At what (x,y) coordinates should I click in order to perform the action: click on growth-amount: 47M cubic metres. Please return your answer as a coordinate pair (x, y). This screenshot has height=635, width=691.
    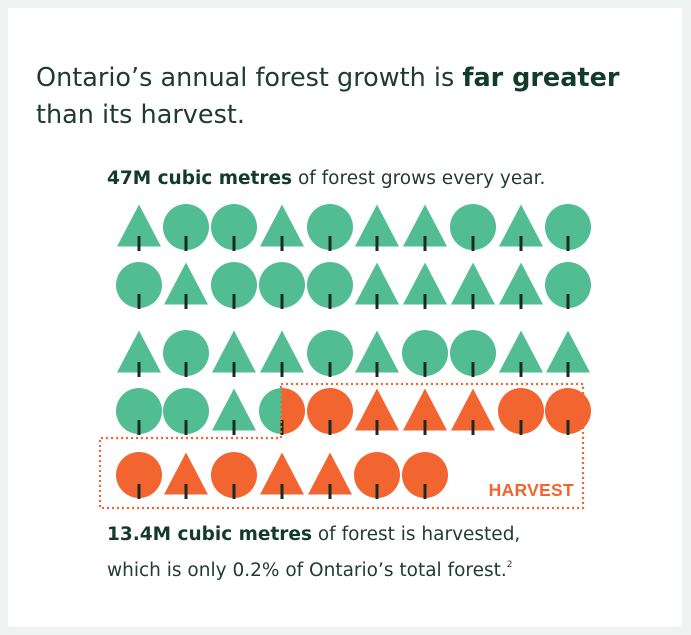
    Looking at the image, I should click on (200, 178).